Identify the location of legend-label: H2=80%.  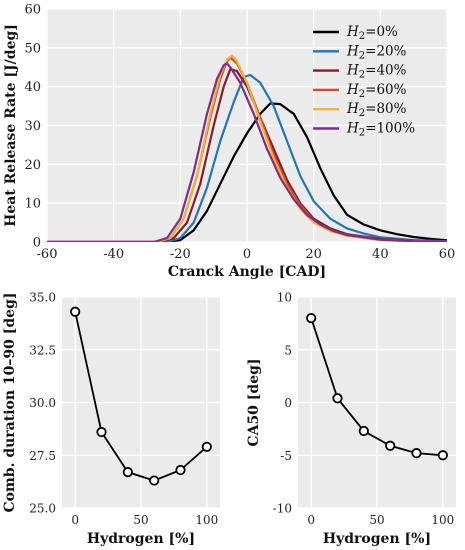
(376, 110).